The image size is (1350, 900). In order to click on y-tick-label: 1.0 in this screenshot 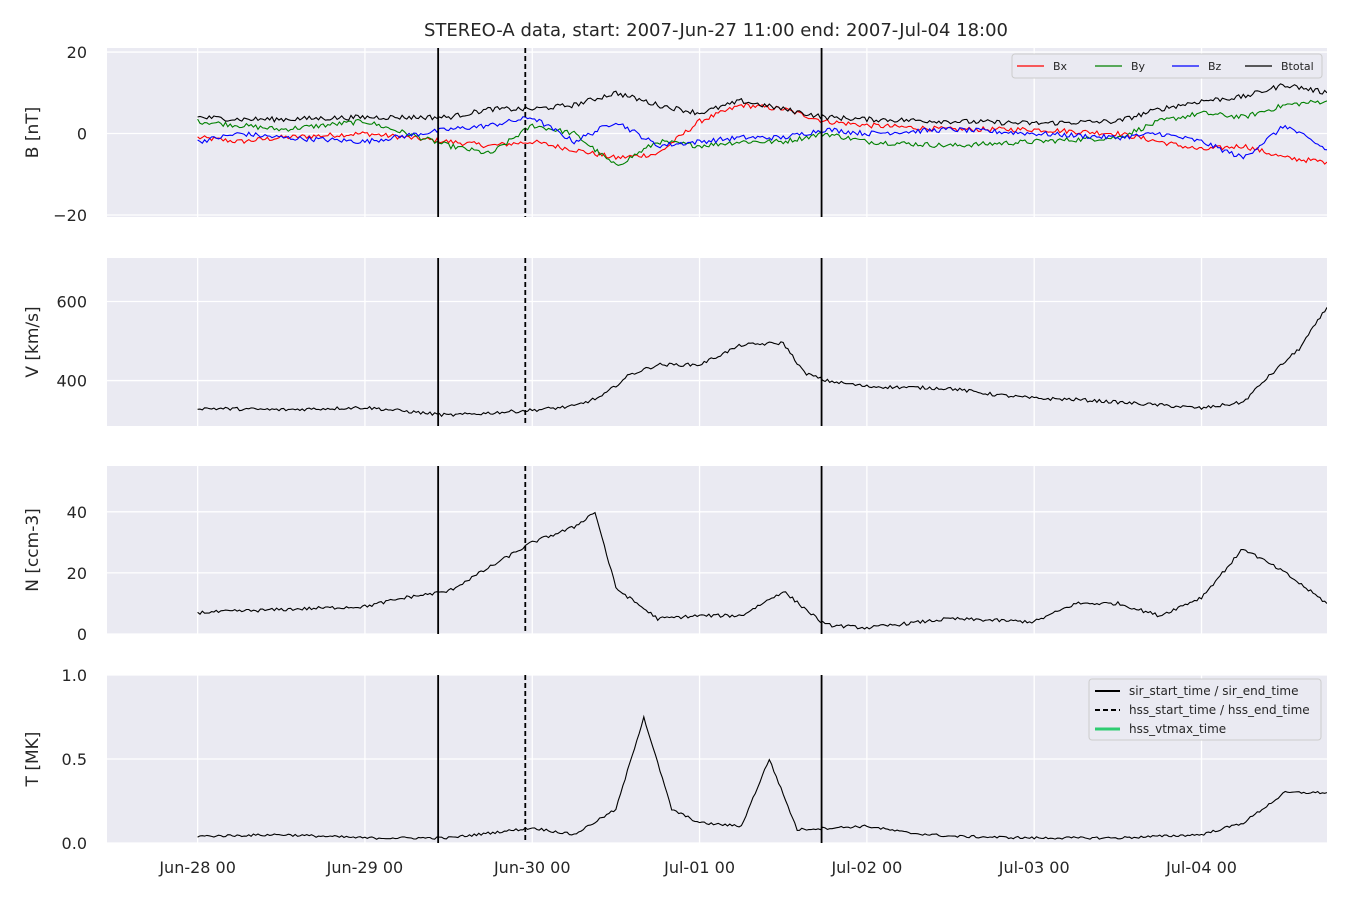, I will do `click(74, 675)`.